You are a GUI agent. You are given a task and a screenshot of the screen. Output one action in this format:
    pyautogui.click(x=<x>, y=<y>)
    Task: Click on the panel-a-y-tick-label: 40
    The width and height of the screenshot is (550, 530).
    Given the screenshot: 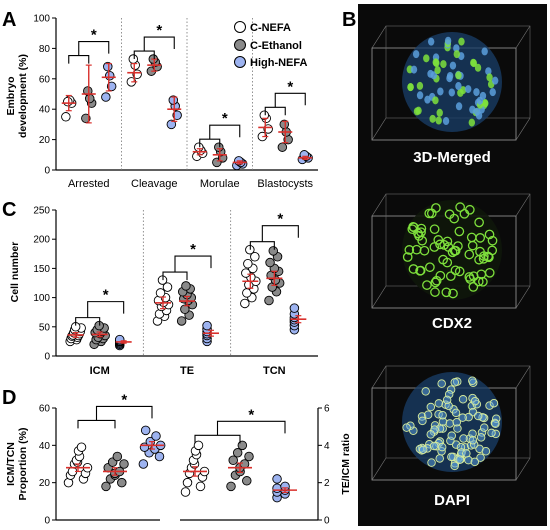 What is the action you would take?
    pyautogui.click(x=45, y=110)
    